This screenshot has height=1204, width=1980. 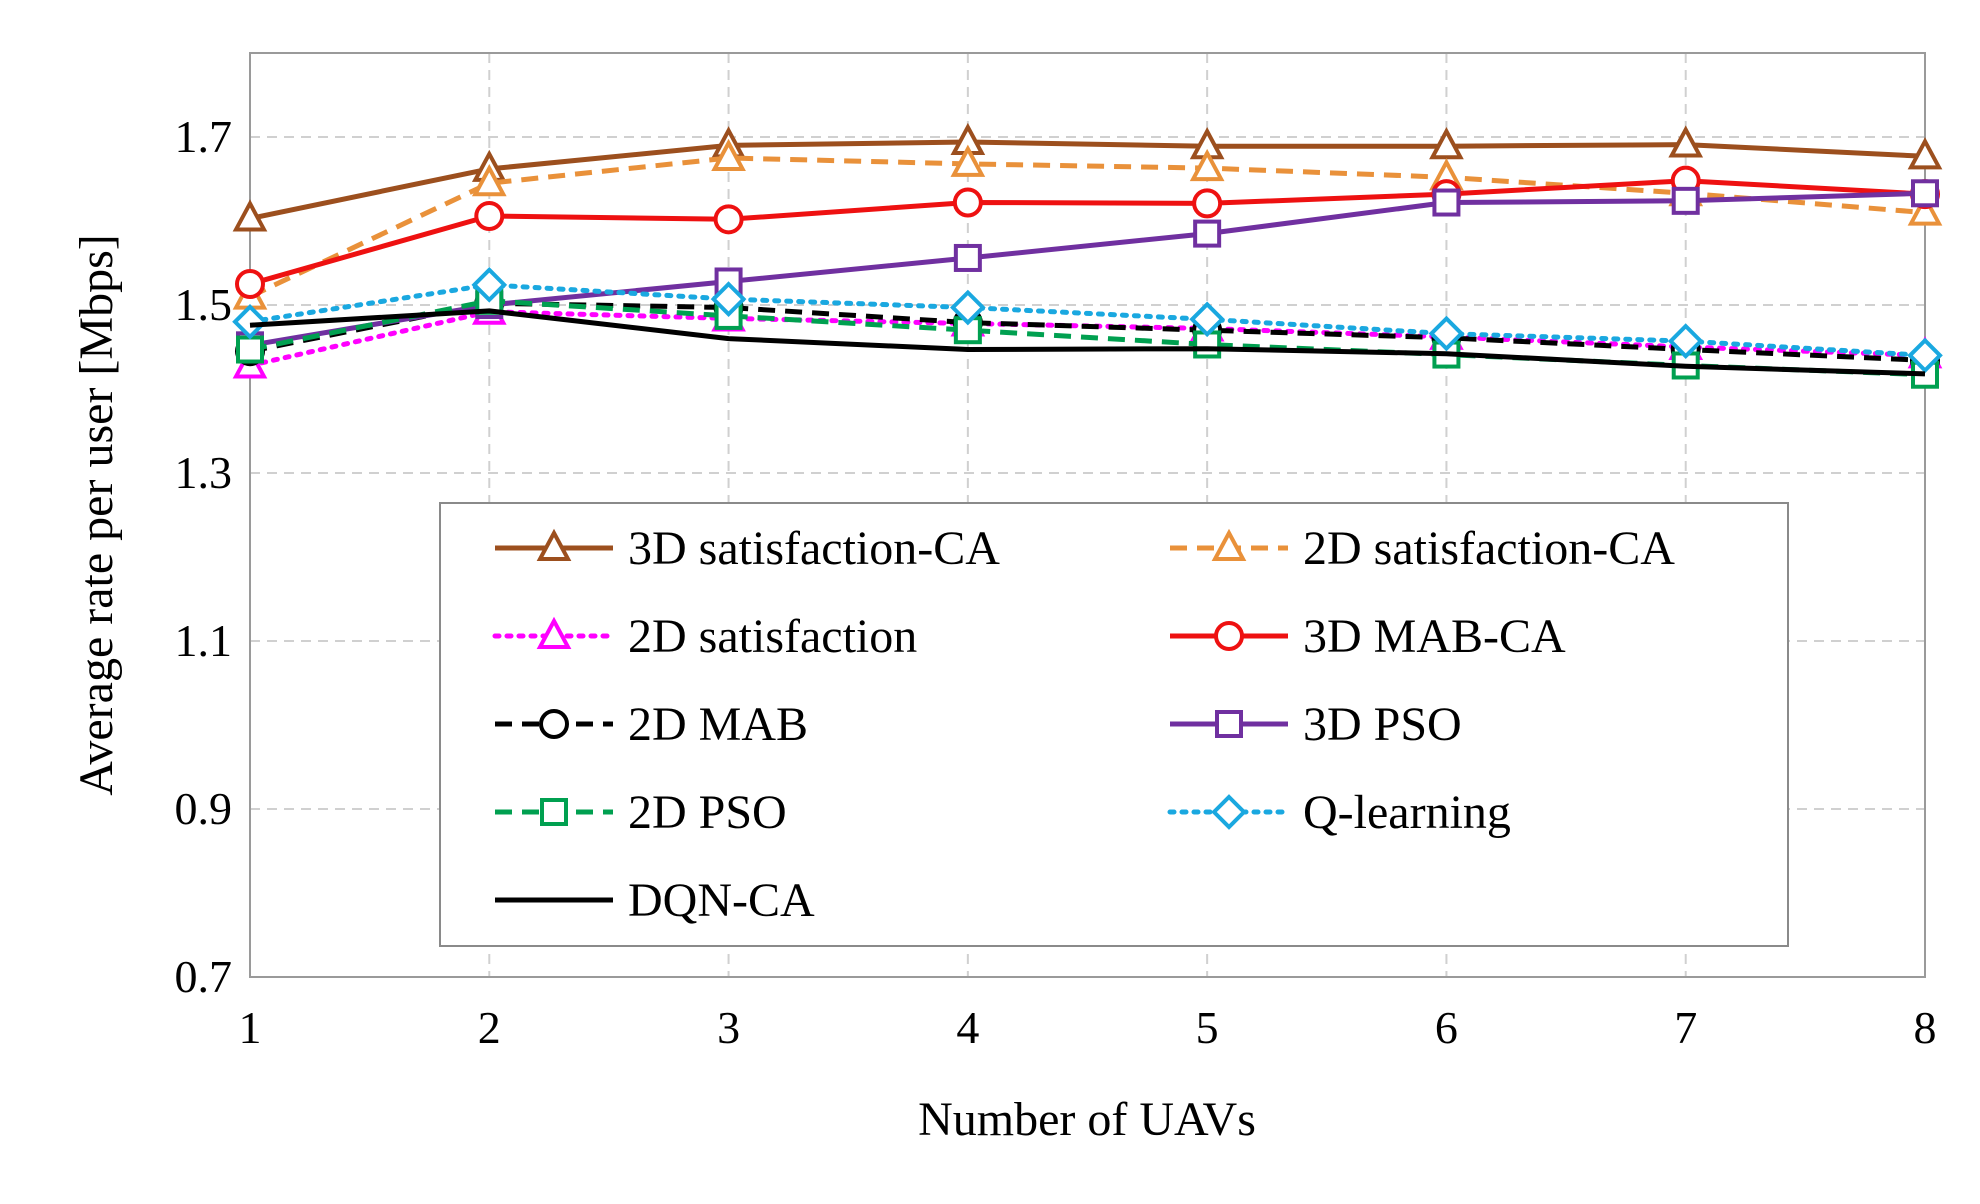 I want to click on legend-entry: 2D satisfaction-CA, so click(x=1422, y=548).